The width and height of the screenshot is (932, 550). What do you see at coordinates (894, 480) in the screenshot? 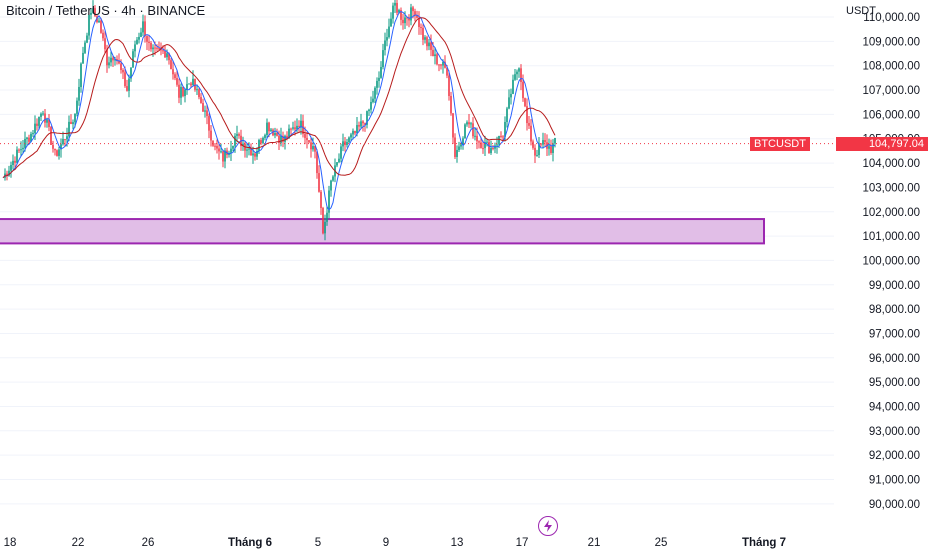
I see `y-tick-label: 91,000.00` at bounding box center [894, 480].